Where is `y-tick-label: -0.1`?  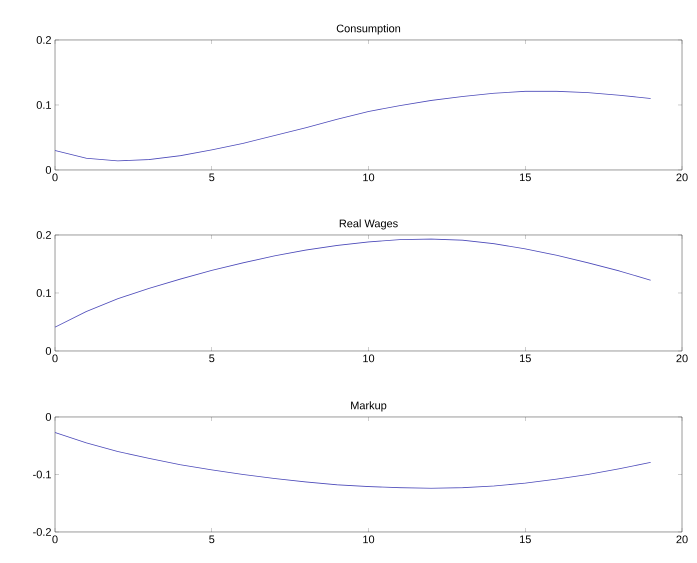 y-tick-label: -0.1 is located at coordinates (42, 474).